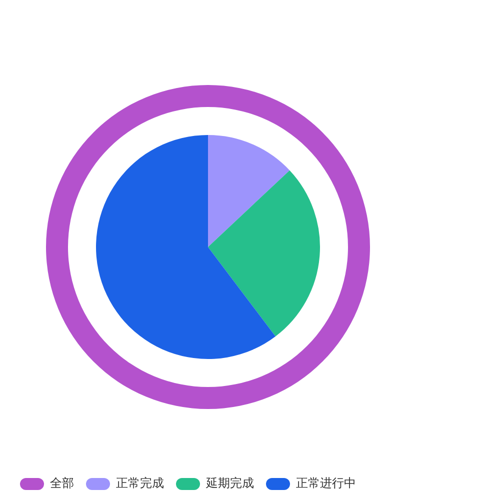  What do you see at coordinates (62, 483) in the screenshot?
I see `legend-label: 全部` at bounding box center [62, 483].